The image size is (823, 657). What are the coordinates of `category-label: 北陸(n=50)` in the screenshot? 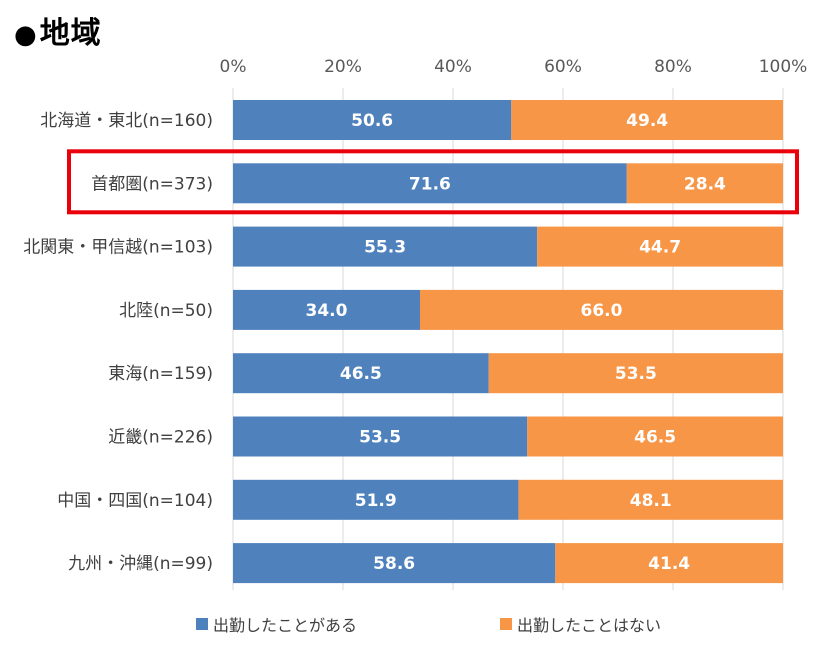 It's located at (166, 311).